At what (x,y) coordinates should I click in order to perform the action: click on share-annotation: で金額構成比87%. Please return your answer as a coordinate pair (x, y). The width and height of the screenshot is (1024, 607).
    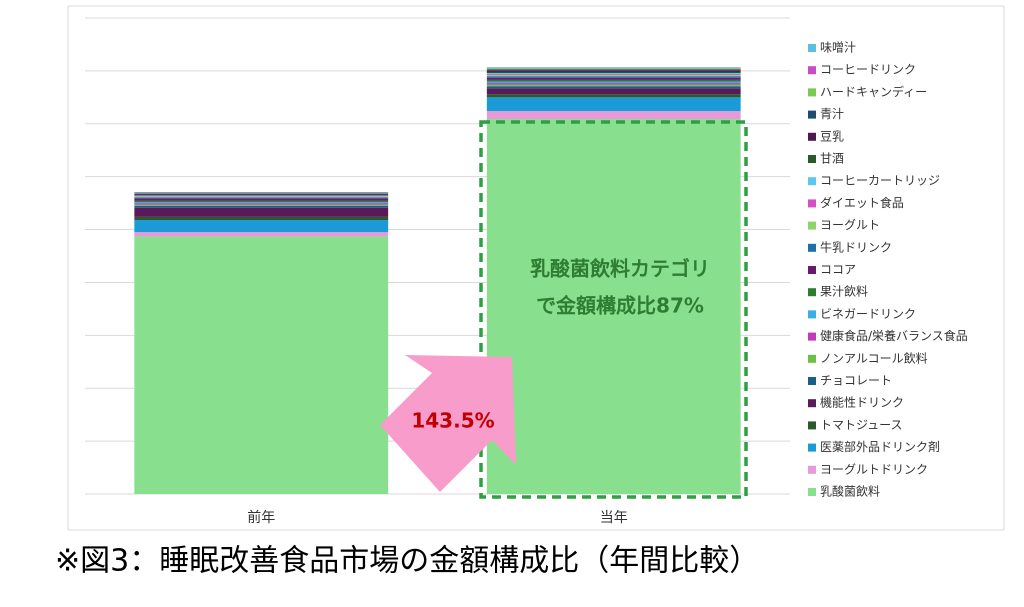
    Looking at the image, I should click on (620, 306).